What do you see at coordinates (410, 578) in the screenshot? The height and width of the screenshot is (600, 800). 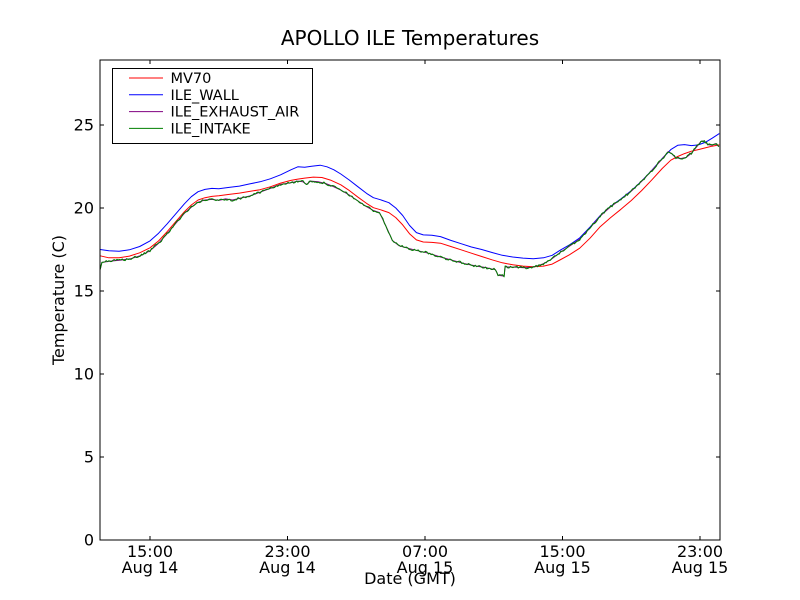 I see `x-axis-label: Date (GMT)` at bounding box center [410, 578].